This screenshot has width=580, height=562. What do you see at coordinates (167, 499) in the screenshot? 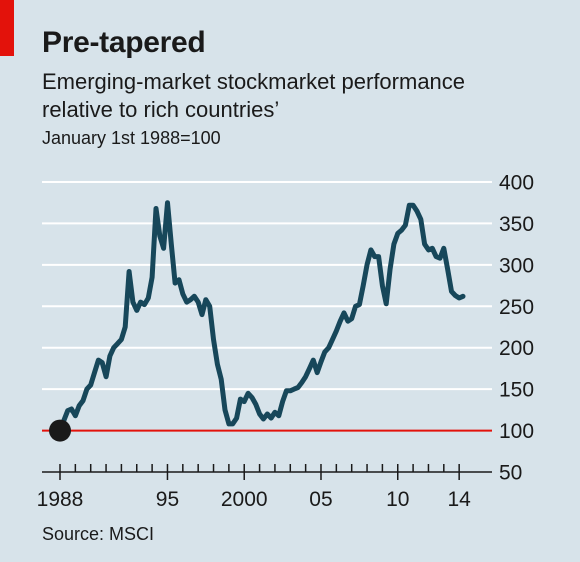
I see `x-tick-label: 95` at bounding box center [167, 499].